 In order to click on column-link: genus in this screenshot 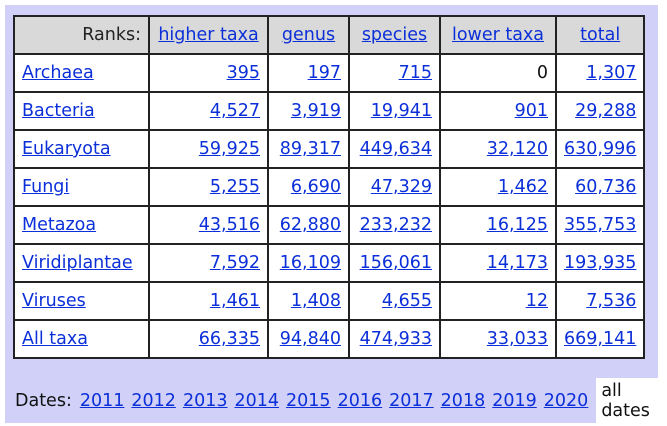, I will do `click(308, 35)`.